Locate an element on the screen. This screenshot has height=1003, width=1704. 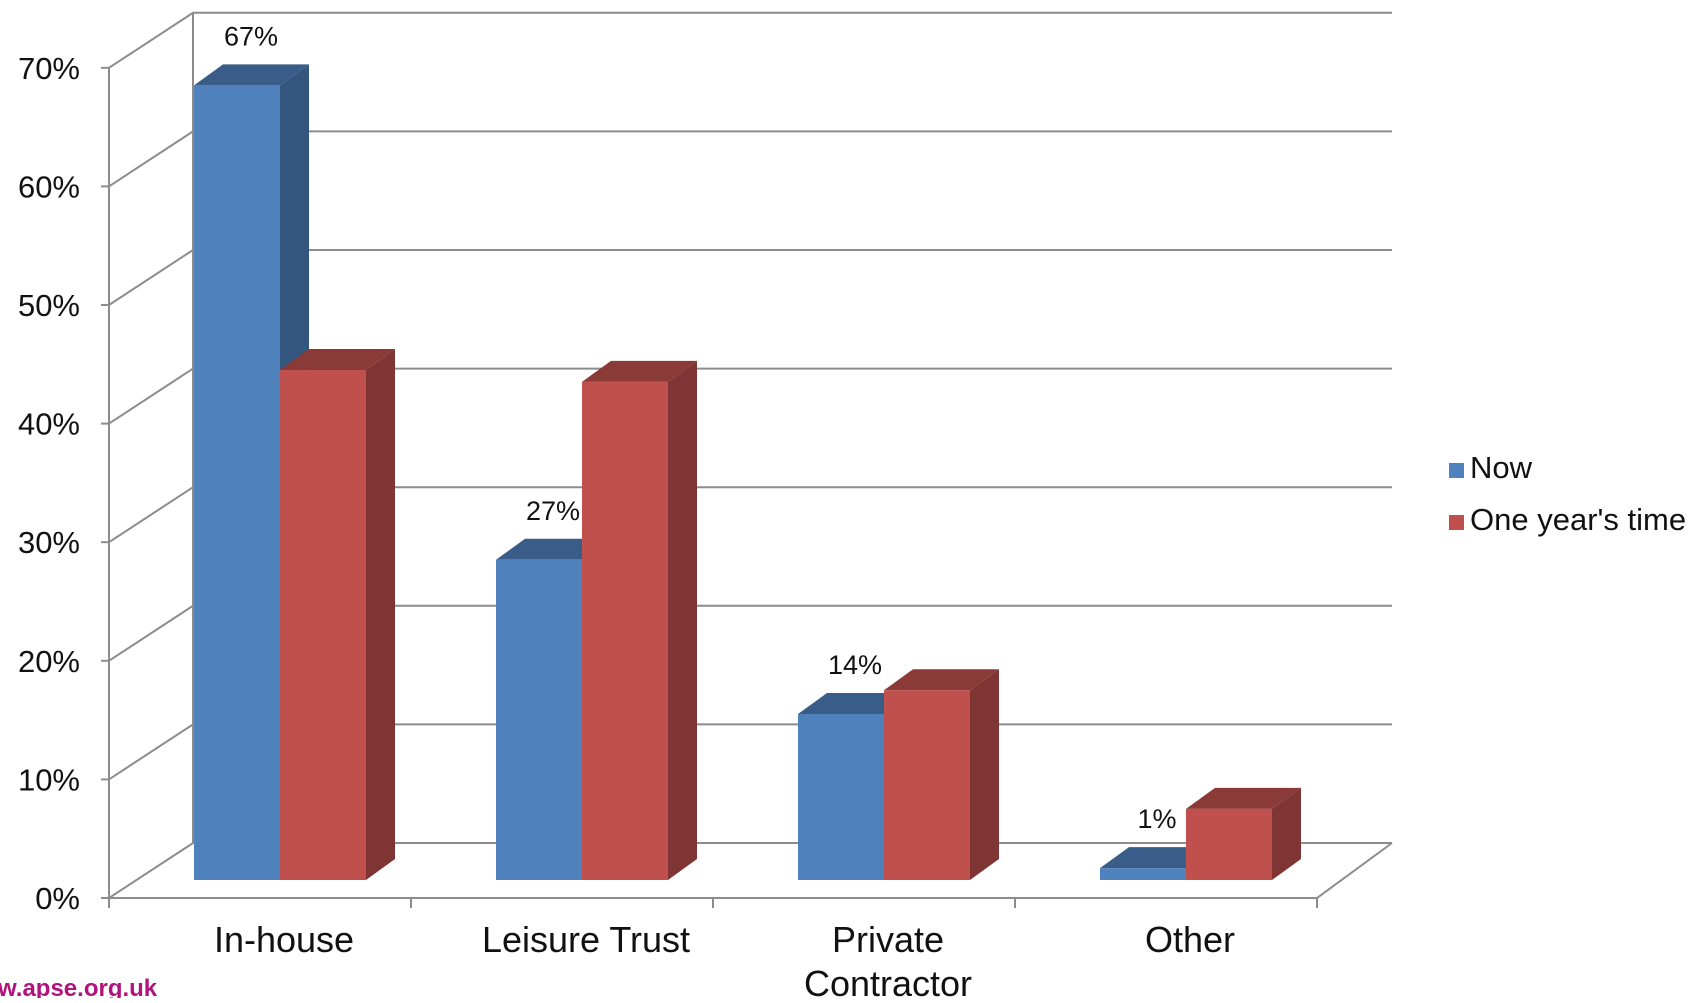
category-label: In-house is located at coordinates (284, 939).